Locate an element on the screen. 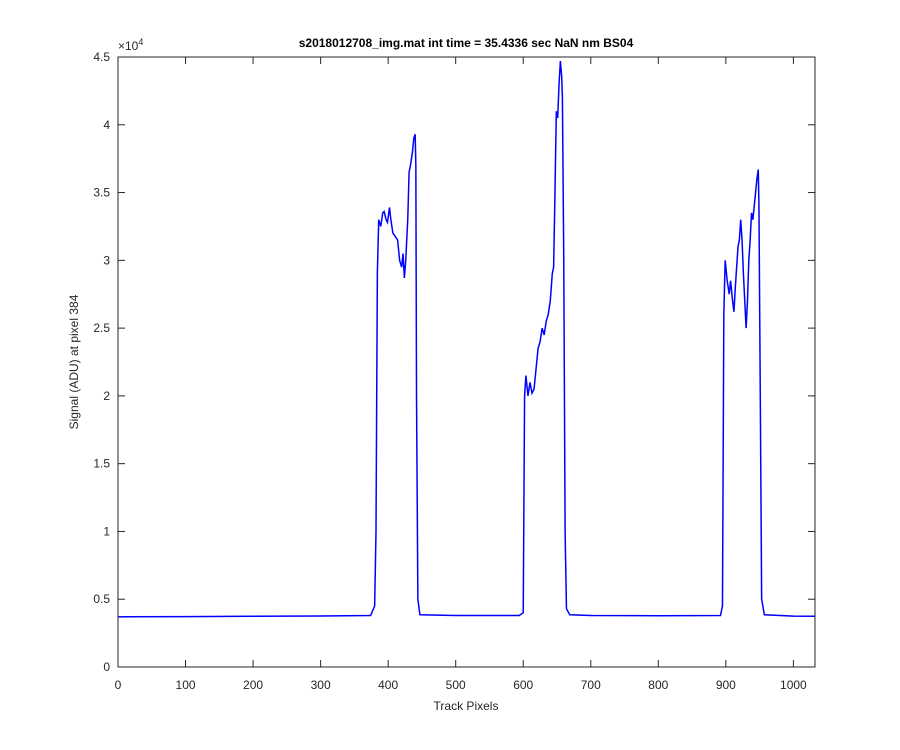 Image resolution: width=900 pixels, height=750 pixels. y-tick-label: 0 is located at coordinates (106, 667).